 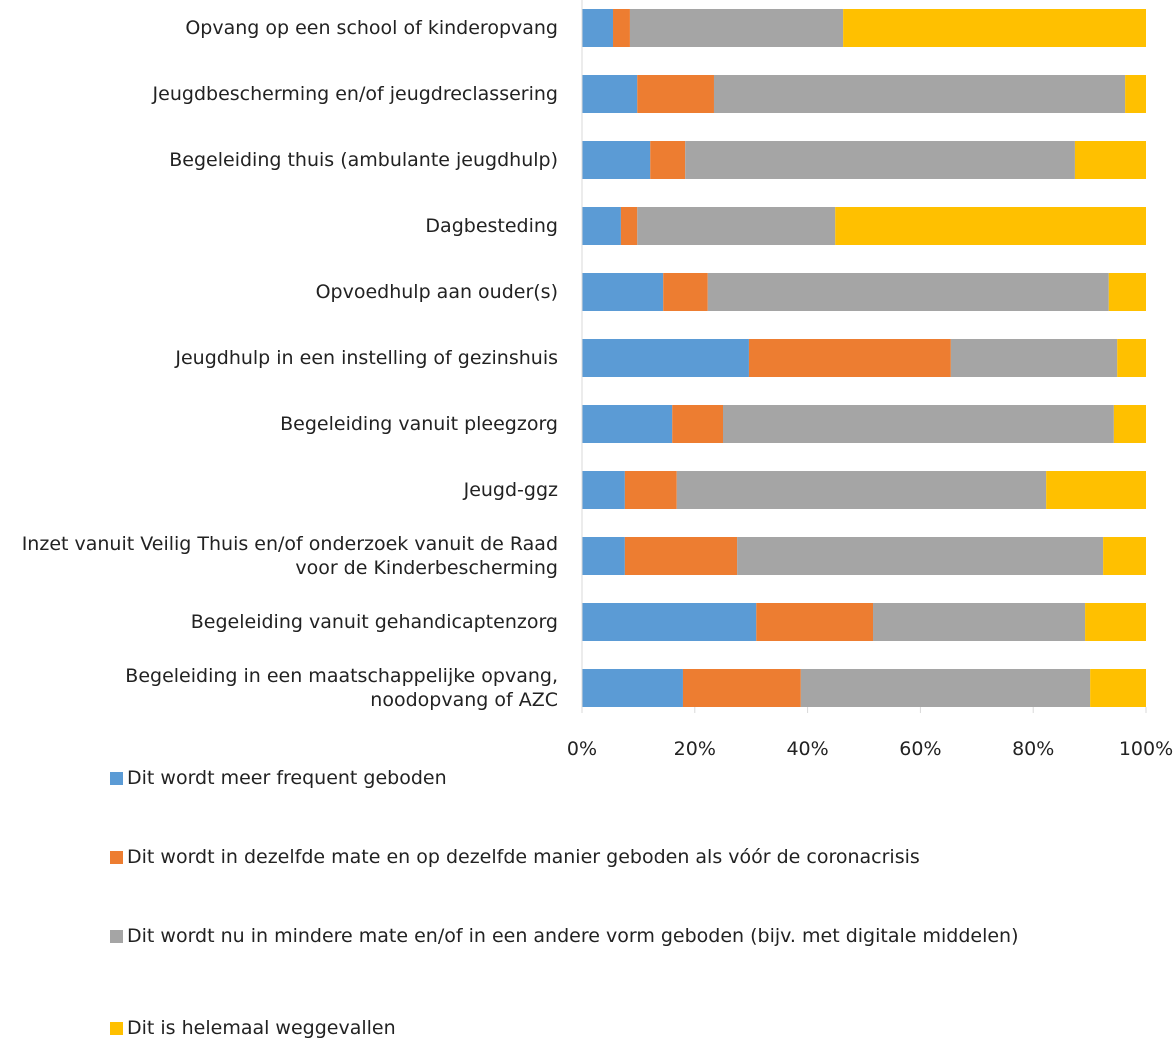 I want to click on category-label: Begeleiding thuis (ambulante jeugdhulp), so click(x=363, y=160).